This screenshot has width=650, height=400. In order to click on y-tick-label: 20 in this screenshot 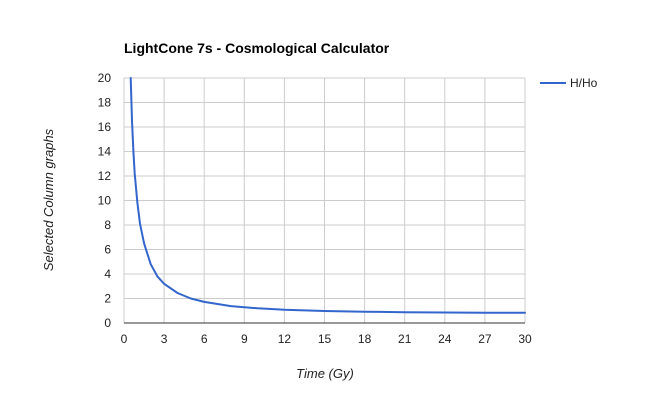, I will do `click(105, 78)`.